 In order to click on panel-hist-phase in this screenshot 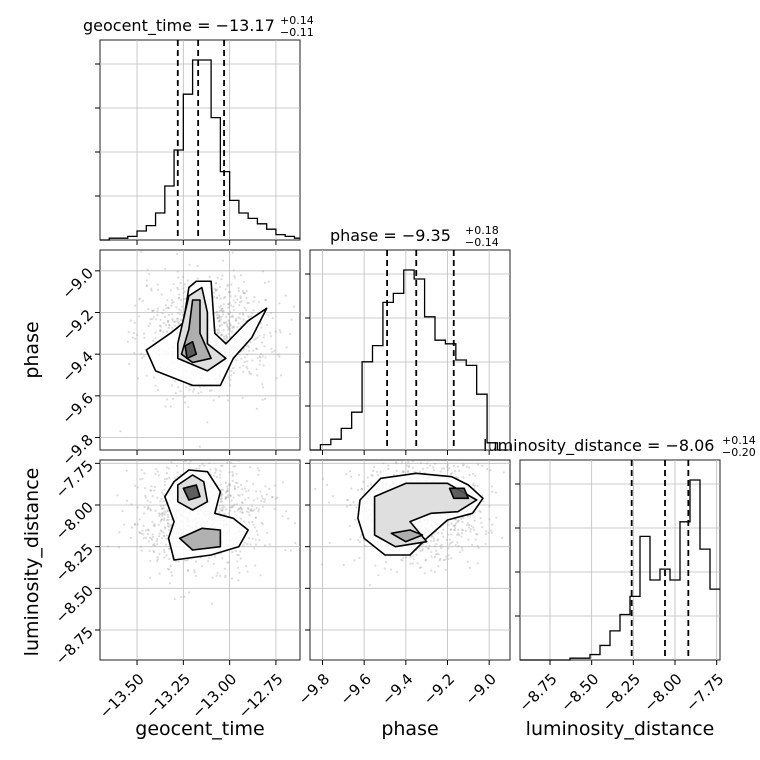, I will do `click(408, 352)`.